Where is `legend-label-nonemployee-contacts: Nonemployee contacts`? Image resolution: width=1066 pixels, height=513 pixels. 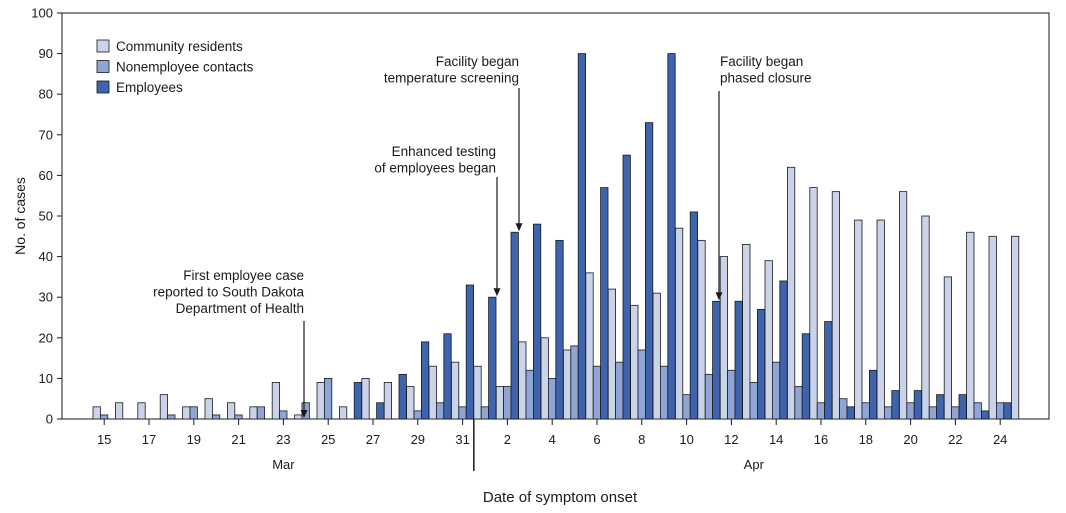 legend-label-nonemployee-contacts: Nonemployee contacts is located at coordinates (185, 67).